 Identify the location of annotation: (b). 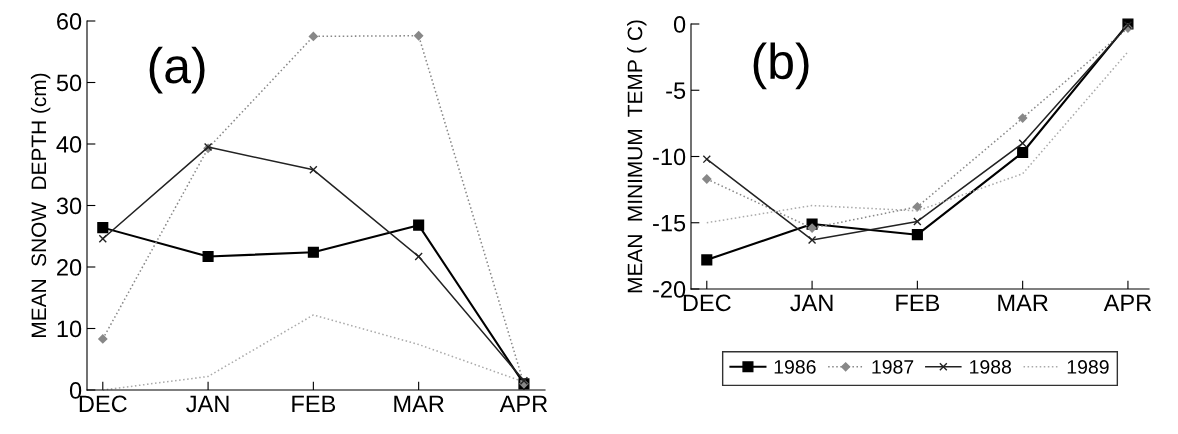
(781, 66).